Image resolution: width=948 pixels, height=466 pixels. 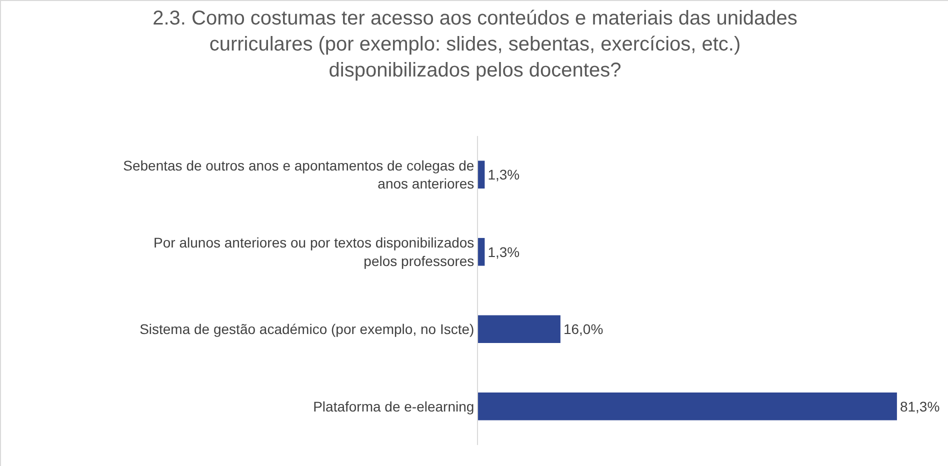 I want to click on y-tick-label: Sebentas de outros anos e apontamentos de colegas de anos anteriores, so click(x=298, y=174).